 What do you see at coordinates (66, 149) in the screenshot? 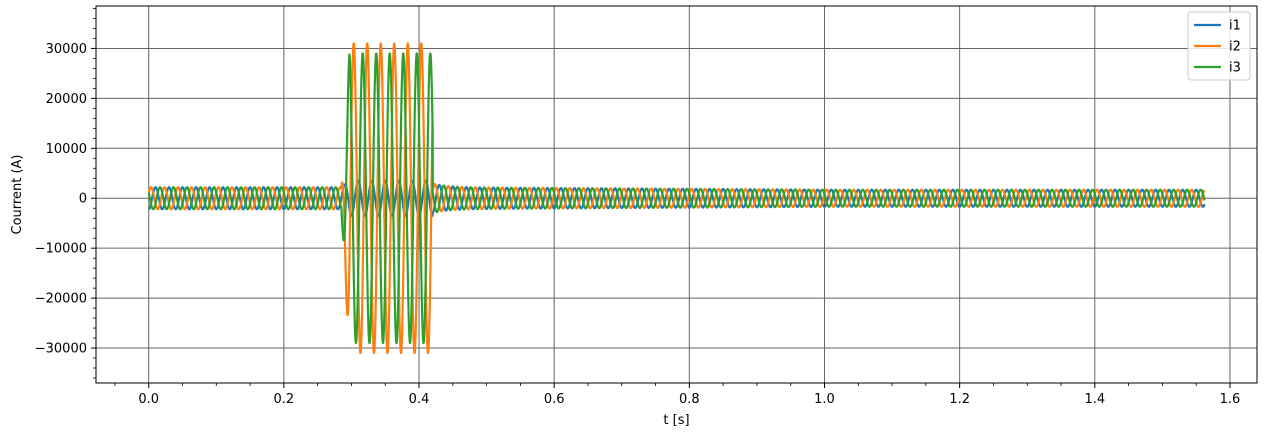
I see `y-tick-label: 10000` at bounding box center [66, 149].